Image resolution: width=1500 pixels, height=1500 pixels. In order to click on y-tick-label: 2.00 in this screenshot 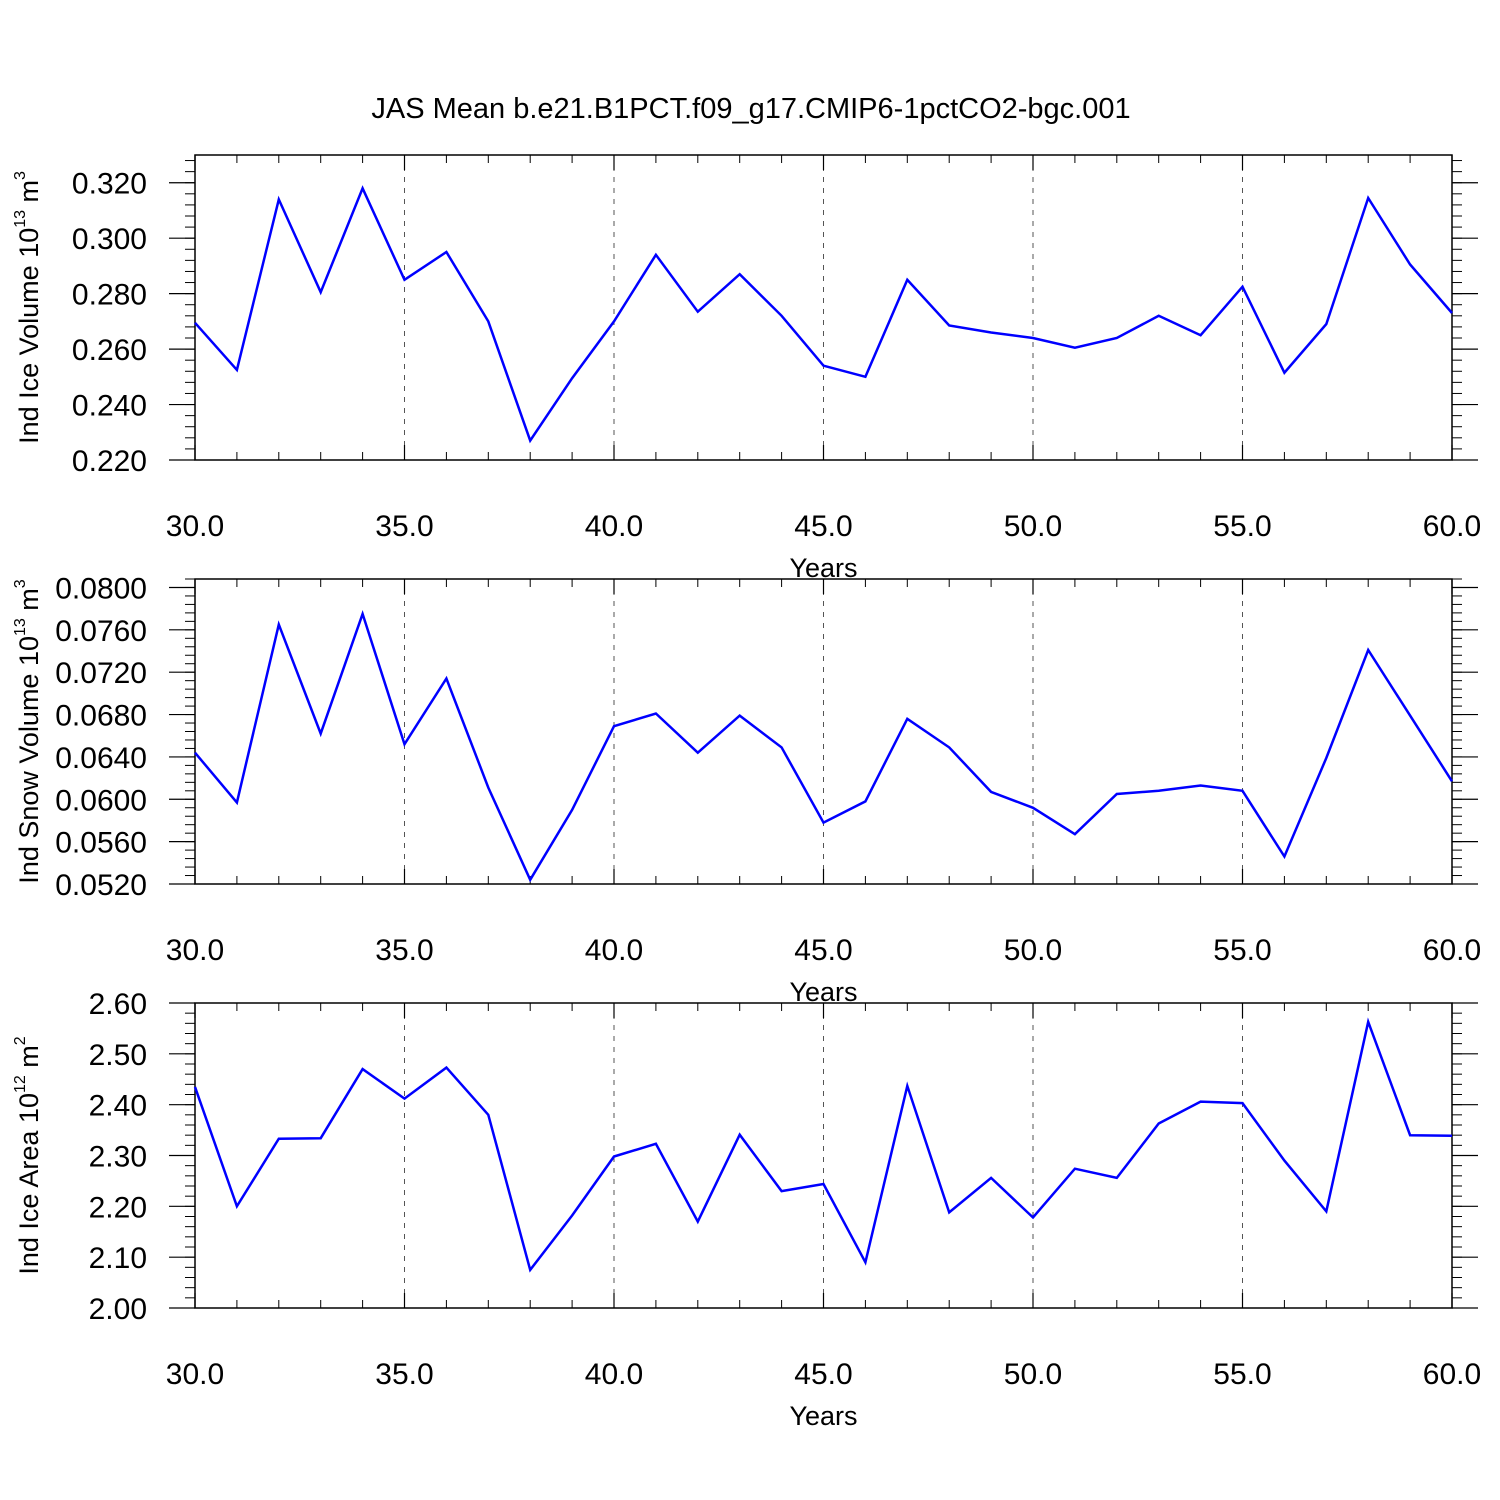, I will do `click(118, 1309)`.